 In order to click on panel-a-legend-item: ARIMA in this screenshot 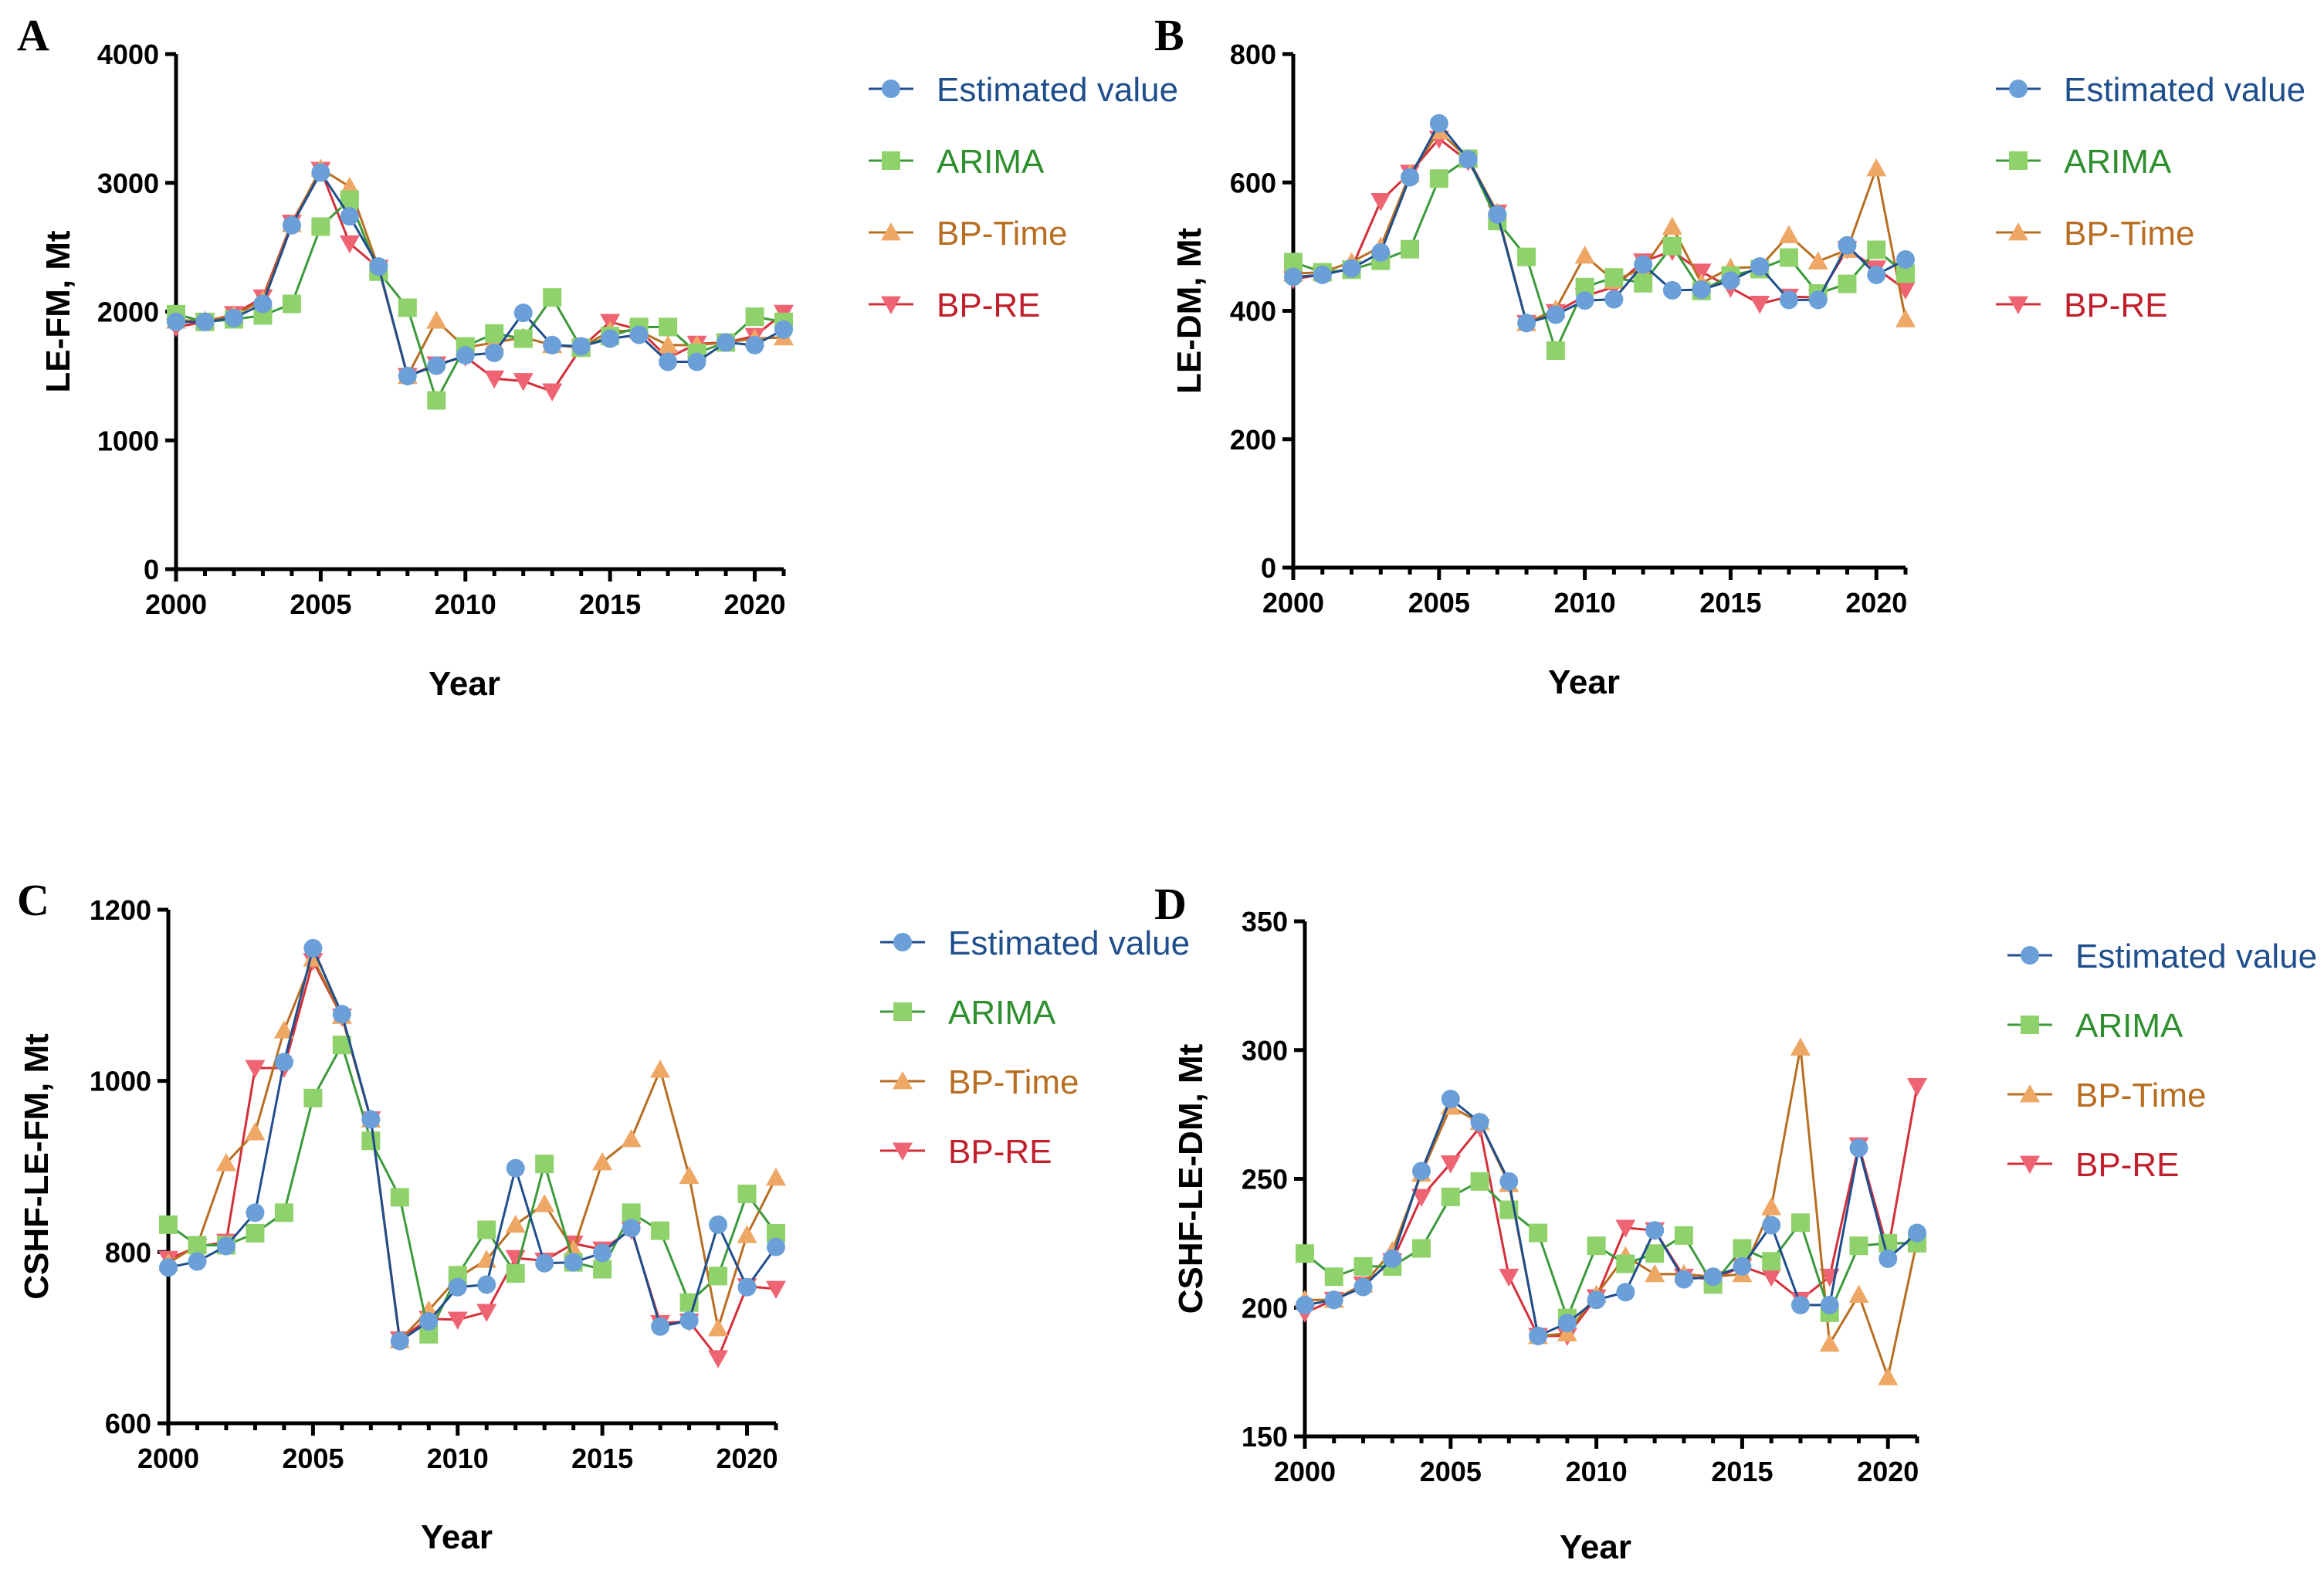, I will do `click(957, 162)`.